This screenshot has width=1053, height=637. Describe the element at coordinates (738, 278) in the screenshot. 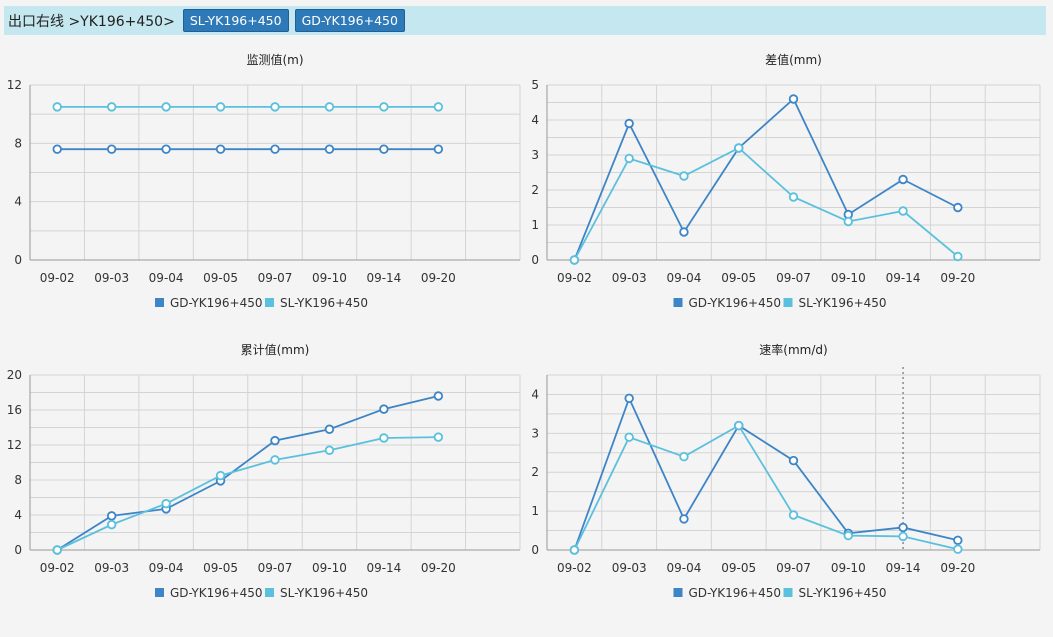

I see `x-tick-label: 09-05` at that location.